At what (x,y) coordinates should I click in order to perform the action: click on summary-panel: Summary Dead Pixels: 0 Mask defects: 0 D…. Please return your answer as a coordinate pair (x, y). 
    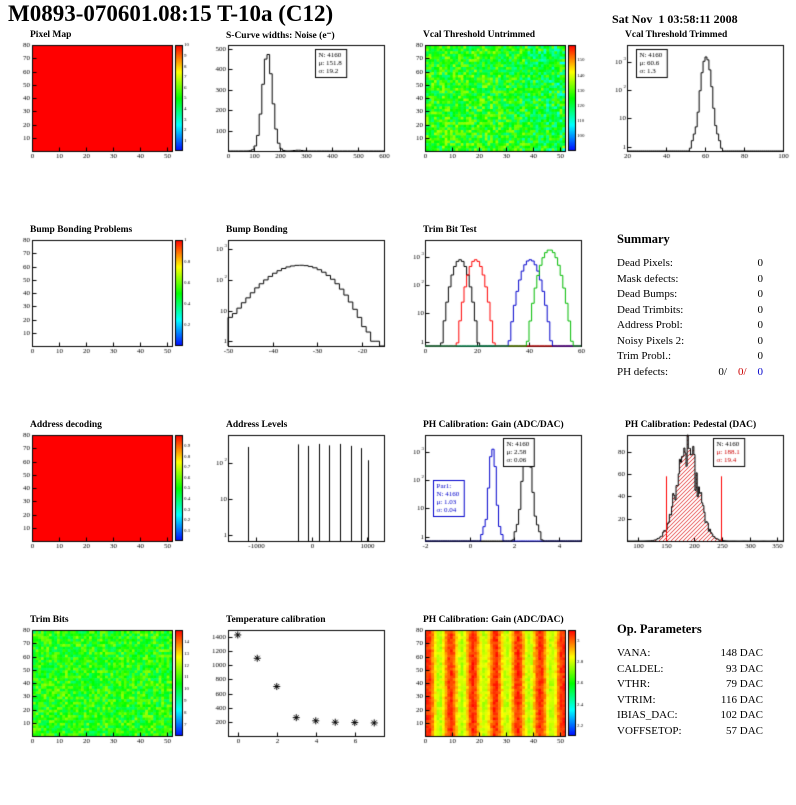
    Looking at the image, I should click on (690, 306).